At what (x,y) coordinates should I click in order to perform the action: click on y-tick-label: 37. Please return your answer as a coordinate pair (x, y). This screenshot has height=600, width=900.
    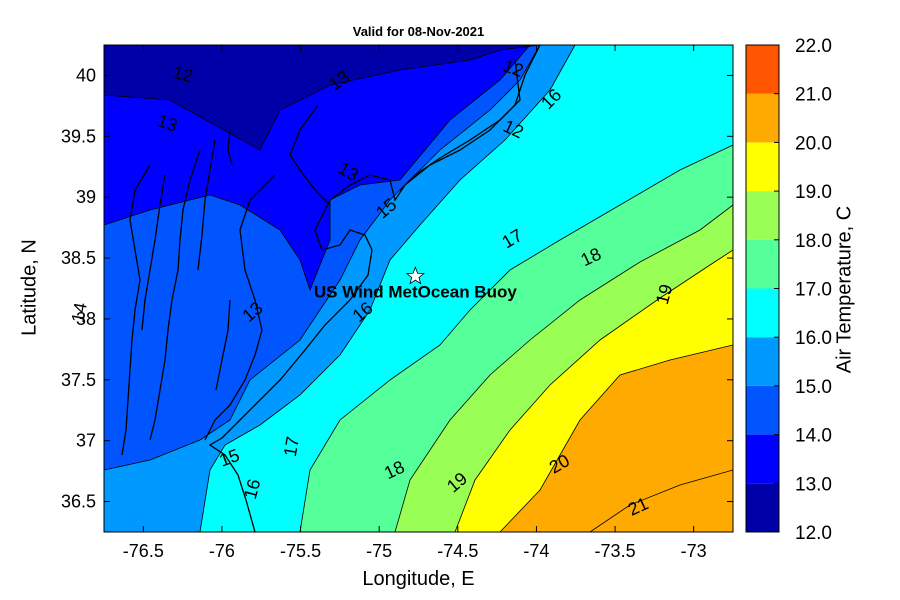
    Looking at the image, I should click on (86, 441).